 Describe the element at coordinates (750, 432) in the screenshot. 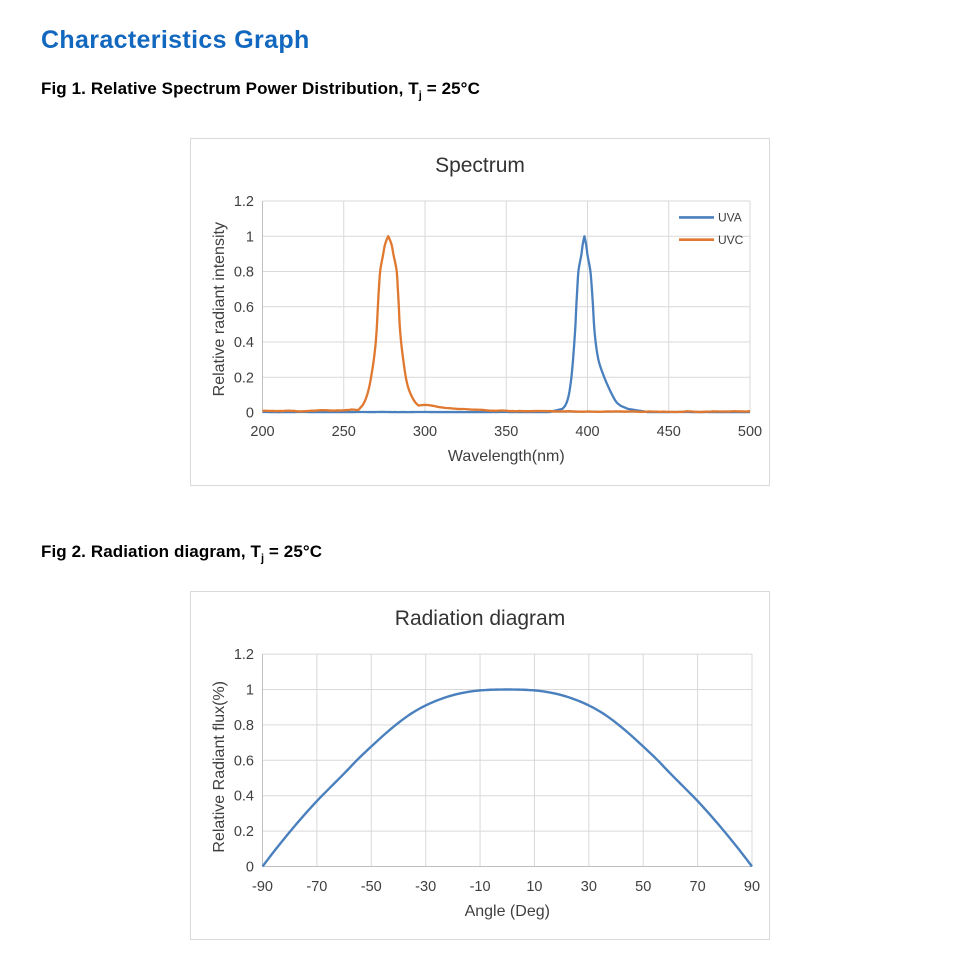

I see `svg-text: 500` at that location.